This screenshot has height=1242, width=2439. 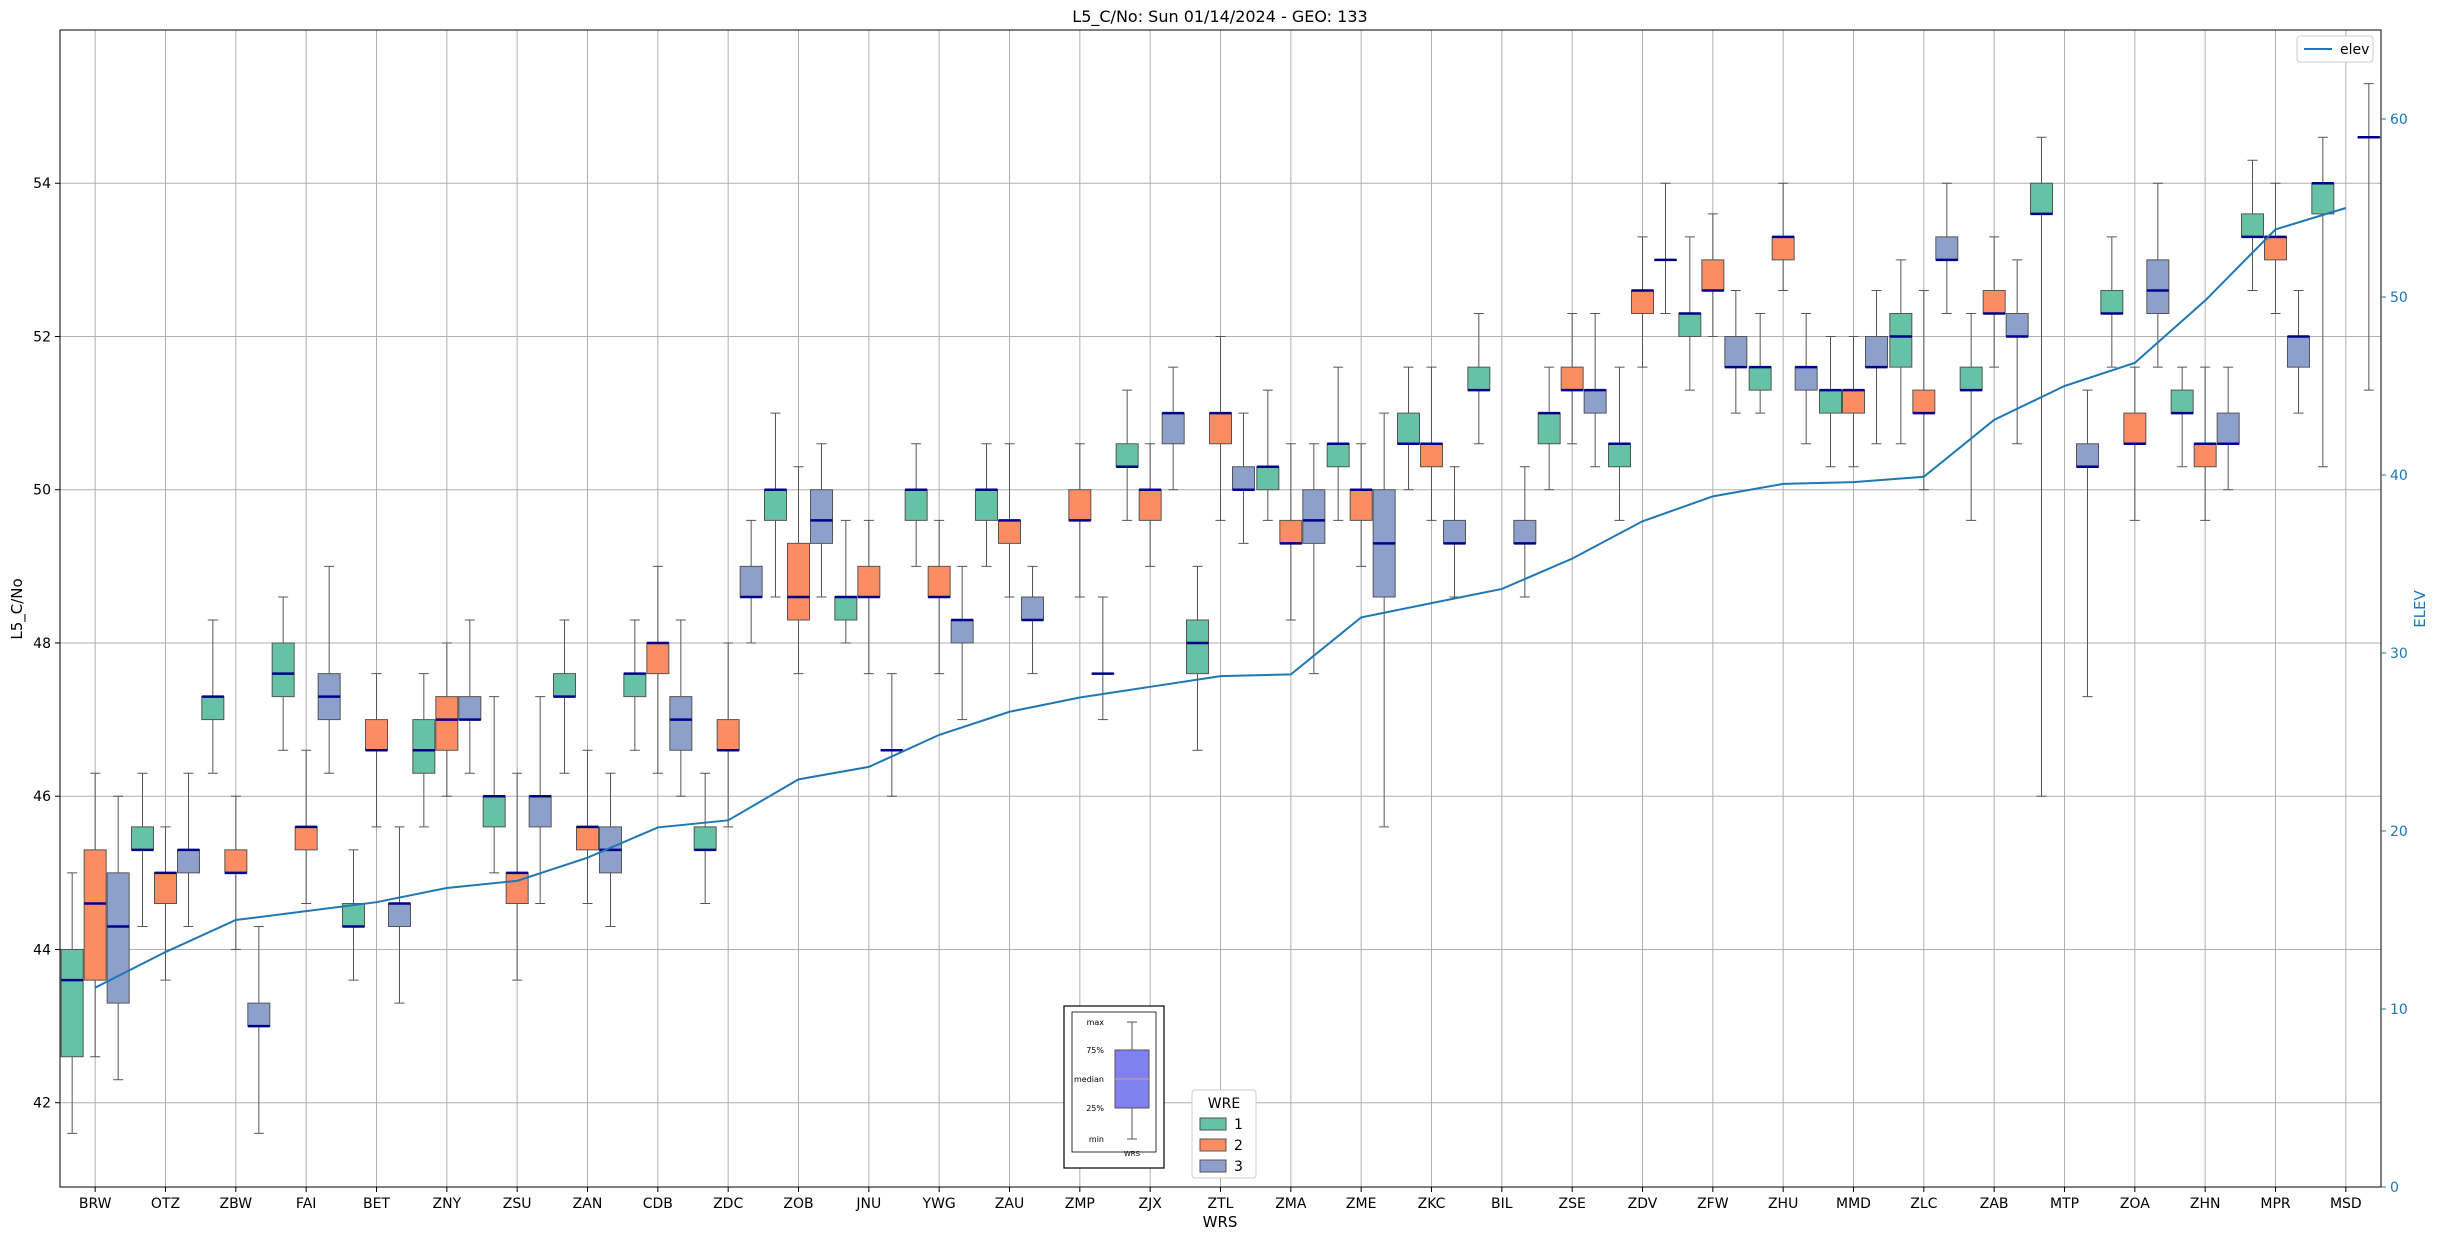 What do you see at coordinates (376, 1204) in the screenshot?
I see `x-tick-label: BET` at bounding box center [376, 1204].